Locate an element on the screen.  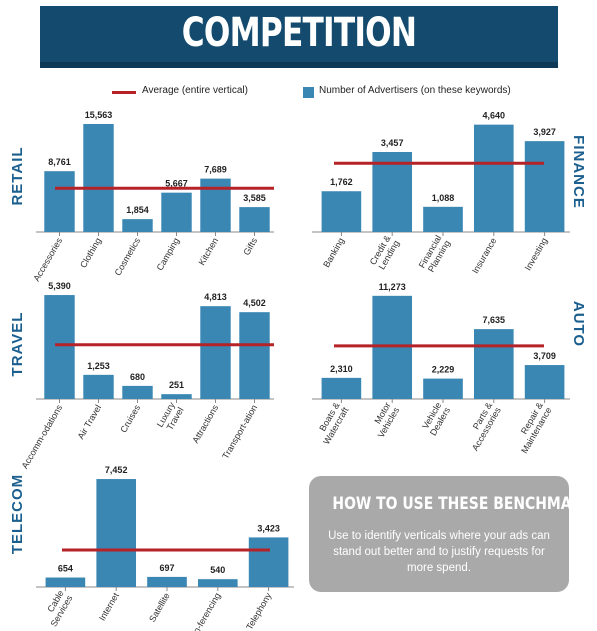
chart-finance-category-label: Banking is located at coordinates (333, 252).